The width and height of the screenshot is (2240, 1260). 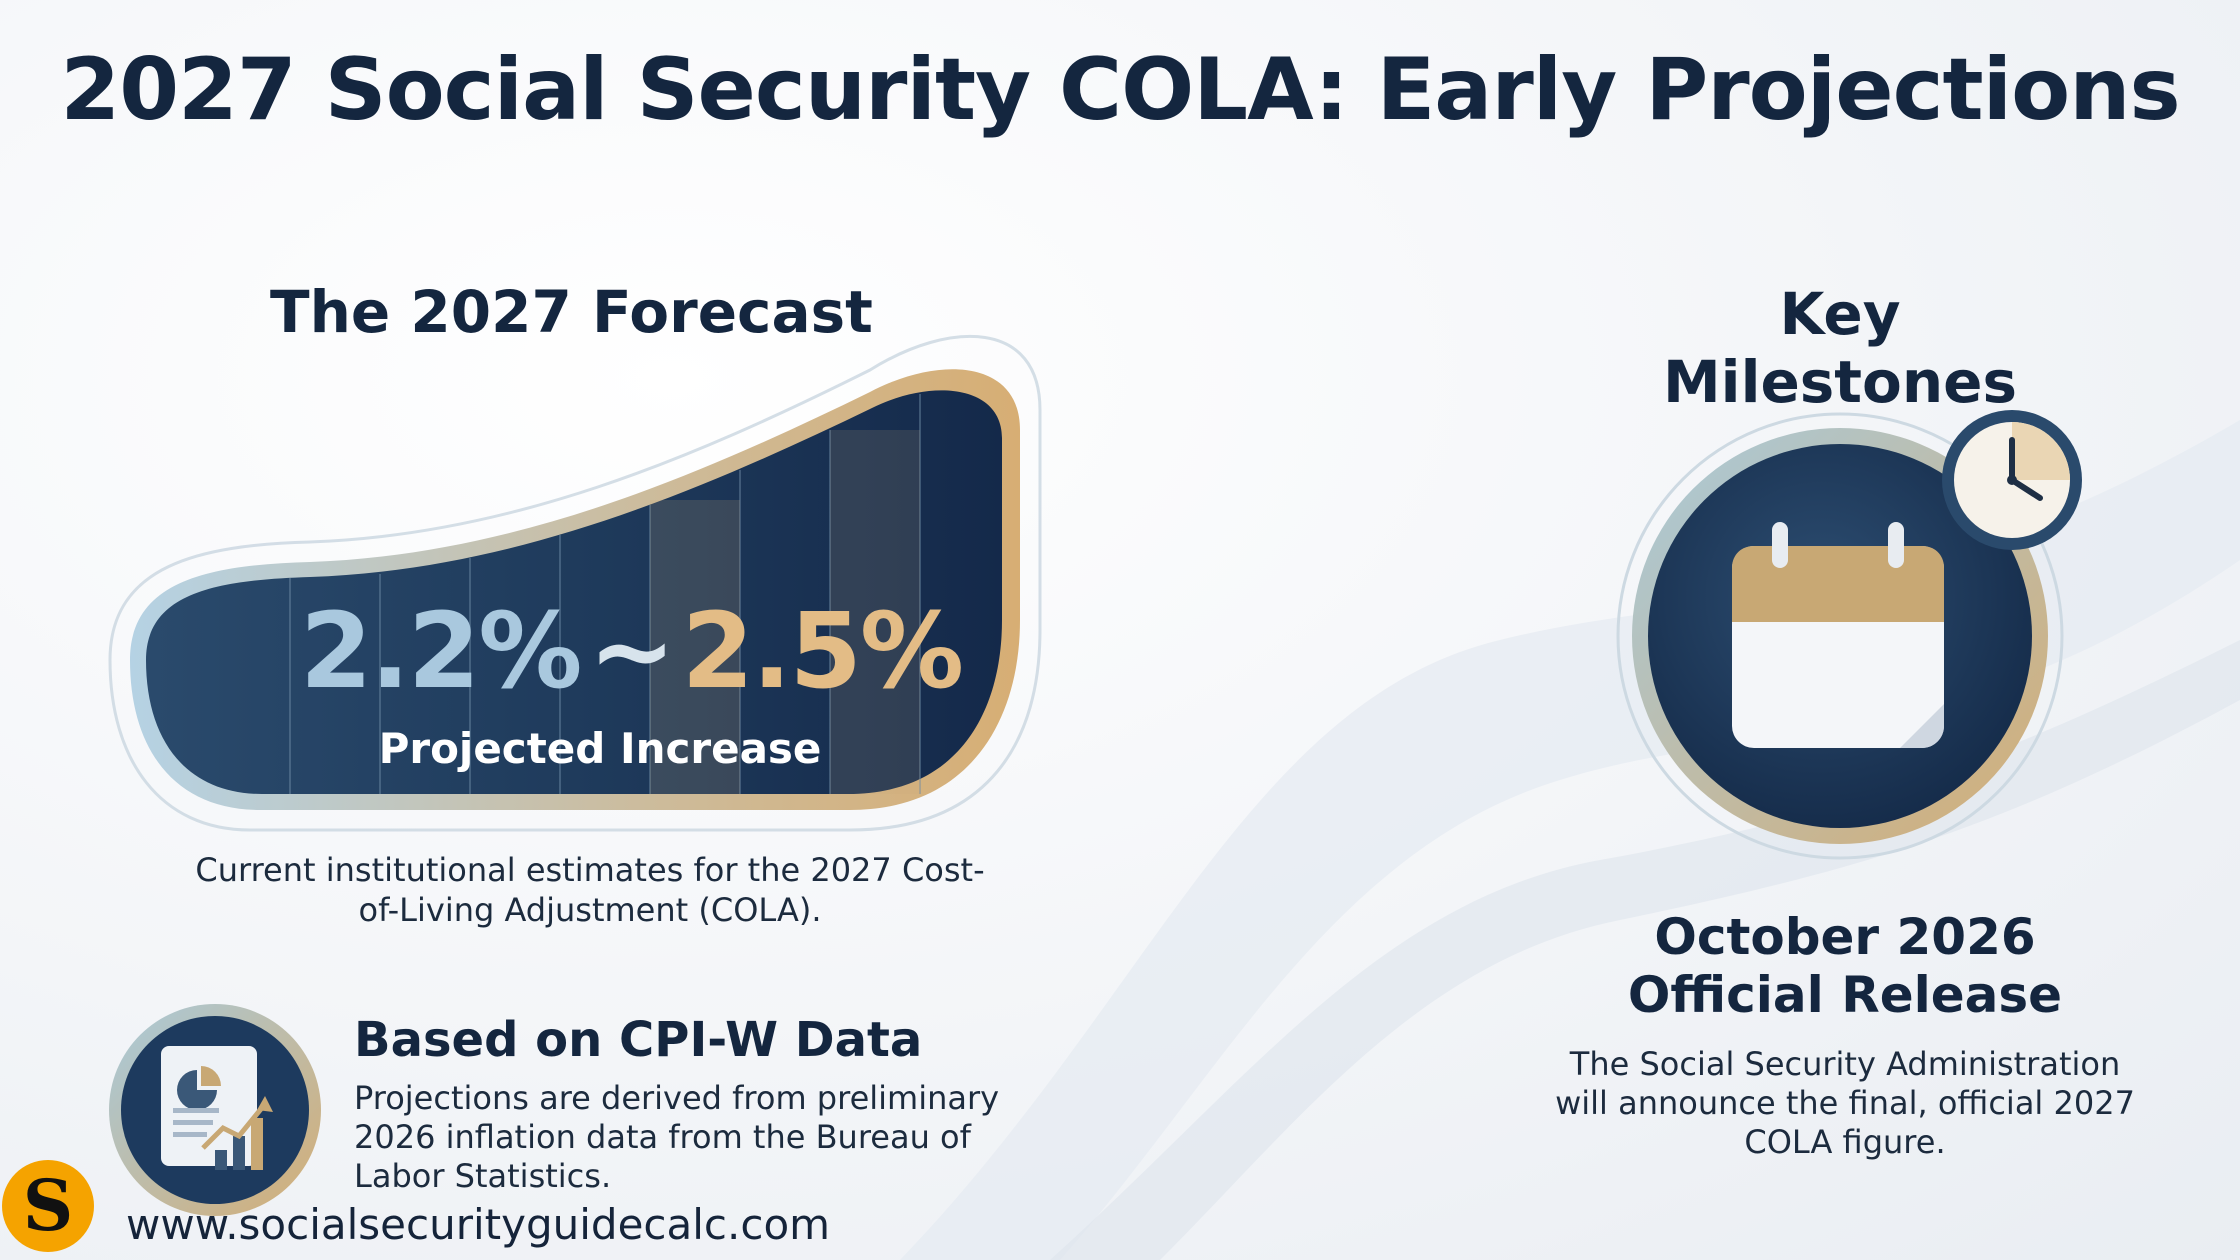 I want to click on milestone-graphic, so click(x=1849, y=635).